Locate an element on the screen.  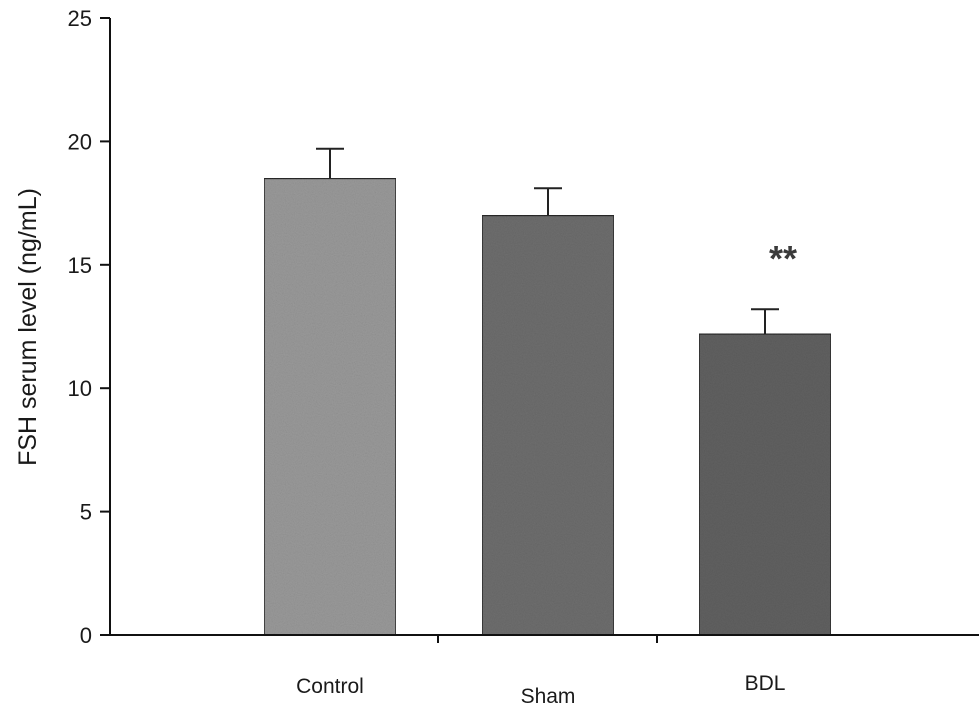
significance-marker: ** is located at coordinates (783, 258).